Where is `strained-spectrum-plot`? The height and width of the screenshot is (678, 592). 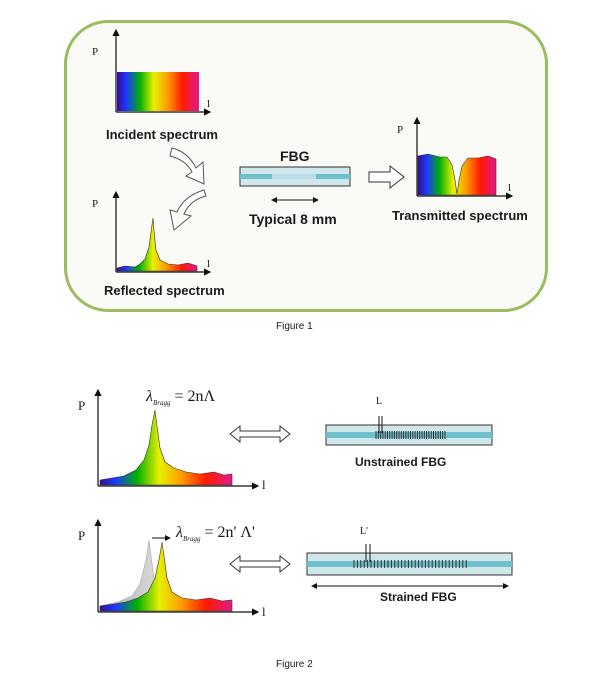 strained-spectrum-plot is located at coordinates (177, 567).